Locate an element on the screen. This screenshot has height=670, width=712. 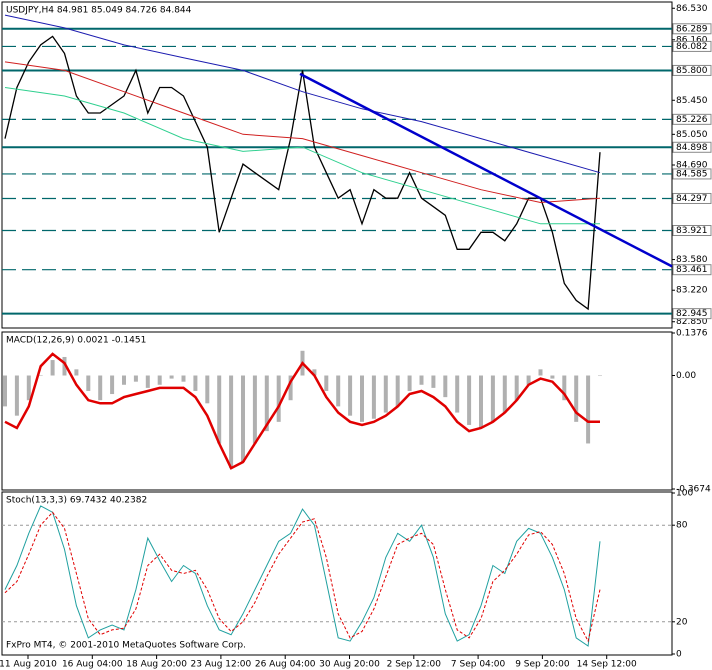
y-tick-label: 20 is located at coordinates (682, 622).